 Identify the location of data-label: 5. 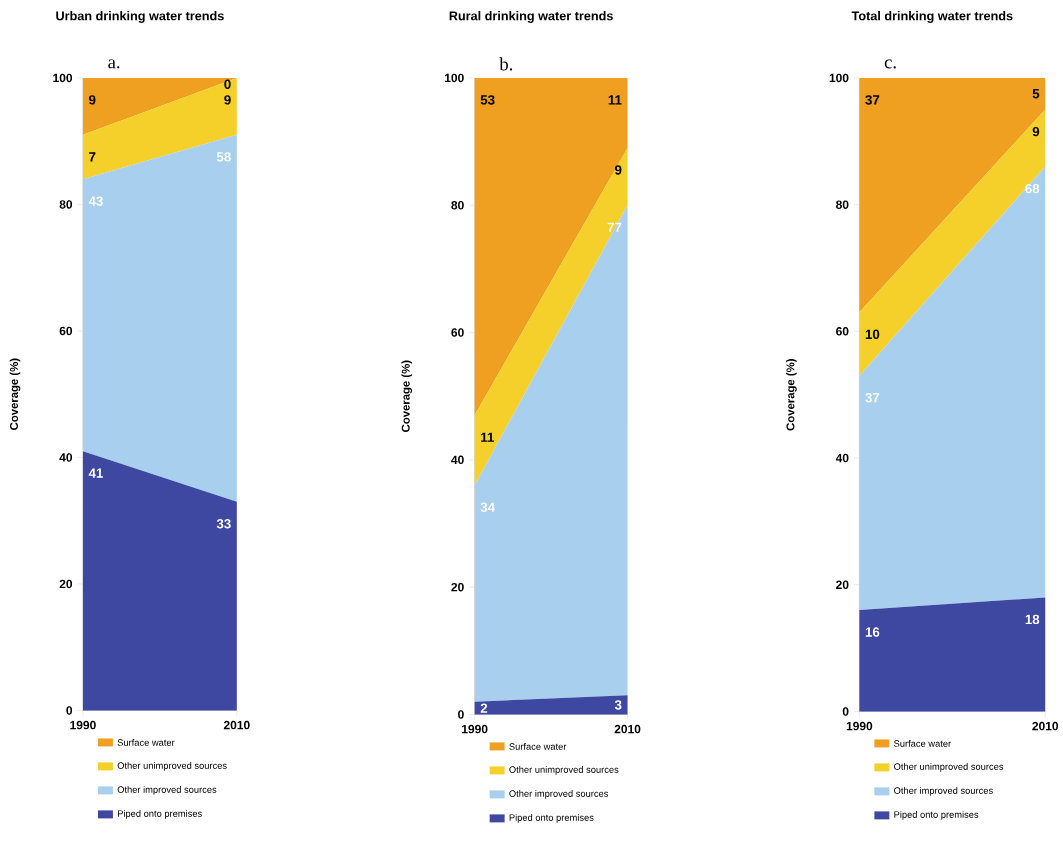
(1036, 93).